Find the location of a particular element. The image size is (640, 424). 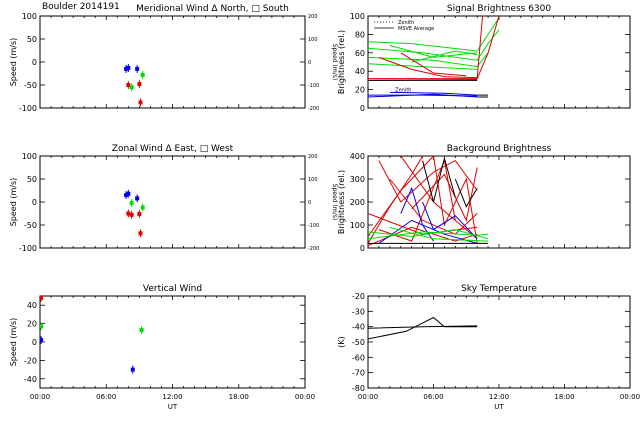

background-ytick-label: 300 is located at coordinates (357, 179).